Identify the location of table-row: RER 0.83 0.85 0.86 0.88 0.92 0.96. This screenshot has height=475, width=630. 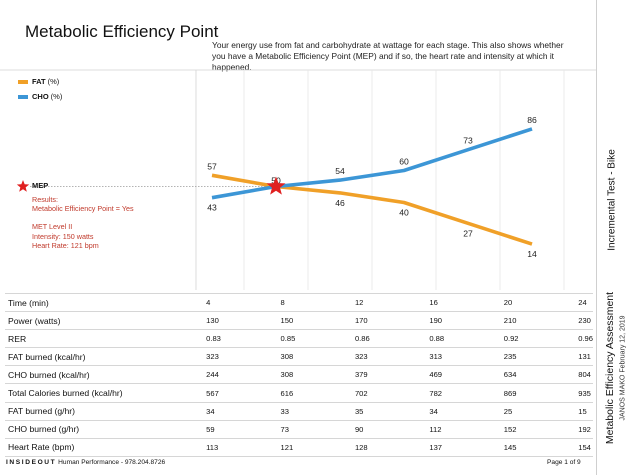
(299, 338).